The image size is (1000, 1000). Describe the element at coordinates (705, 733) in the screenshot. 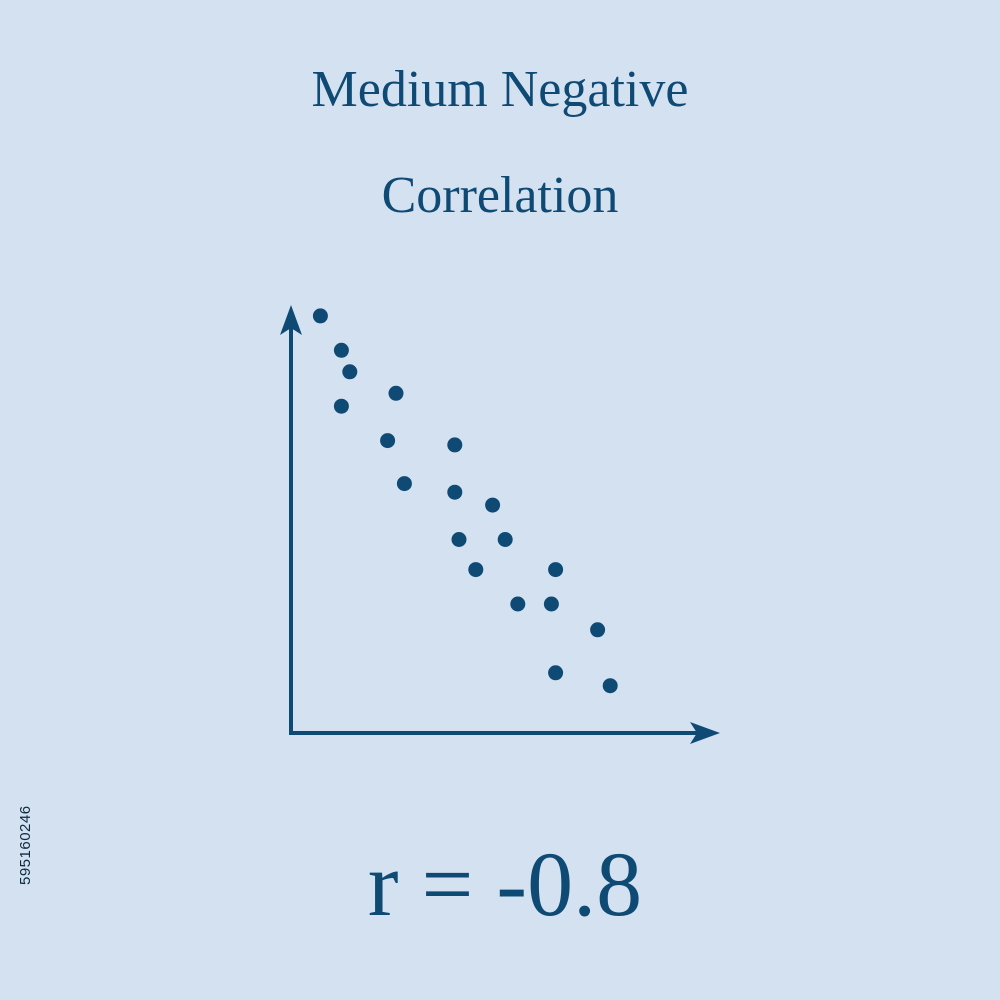

I see `x-axis-arrow-icon` at that location.